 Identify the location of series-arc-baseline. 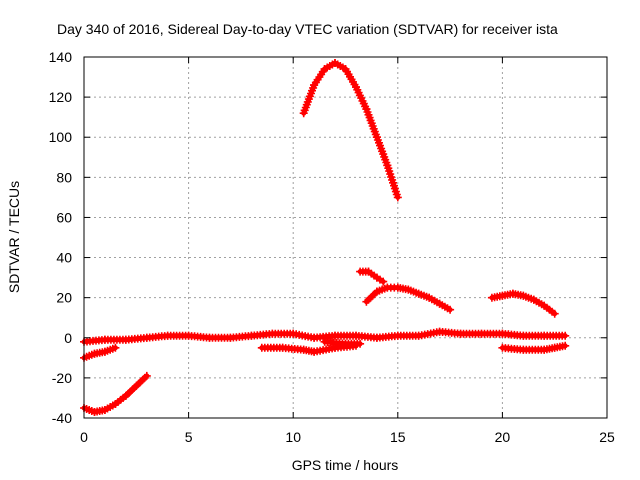
(325, 336).